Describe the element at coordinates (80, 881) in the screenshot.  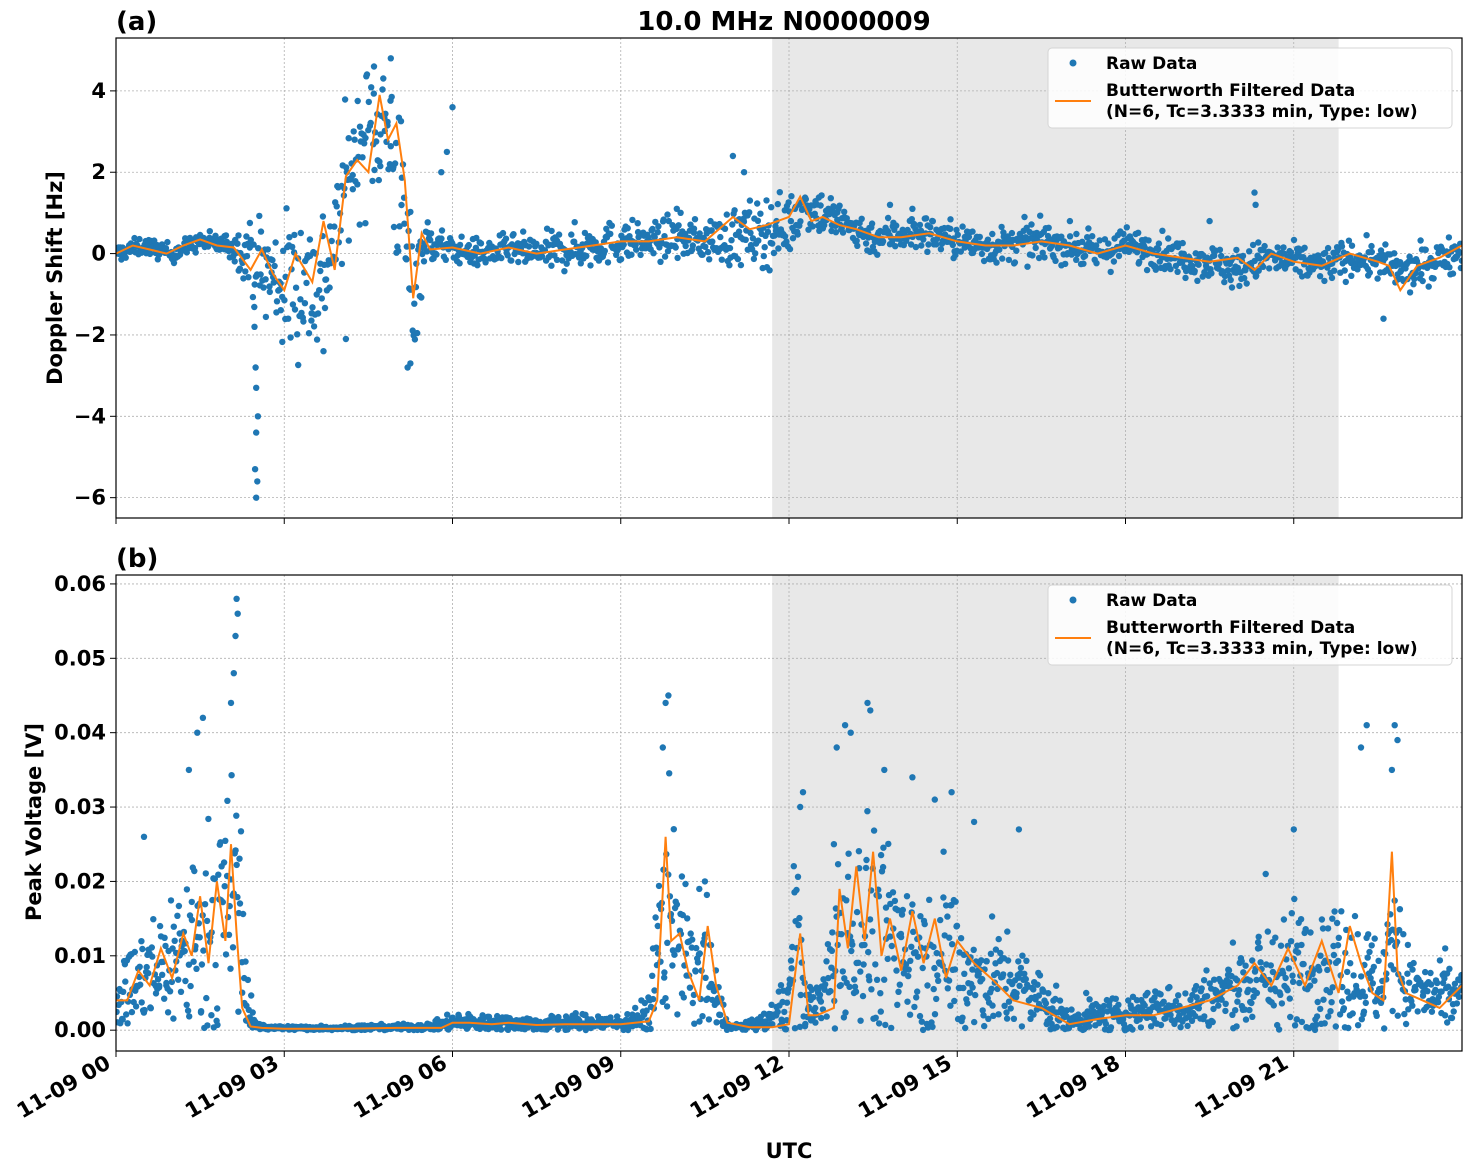
I see `y-tick-label: 0.02` at that location.